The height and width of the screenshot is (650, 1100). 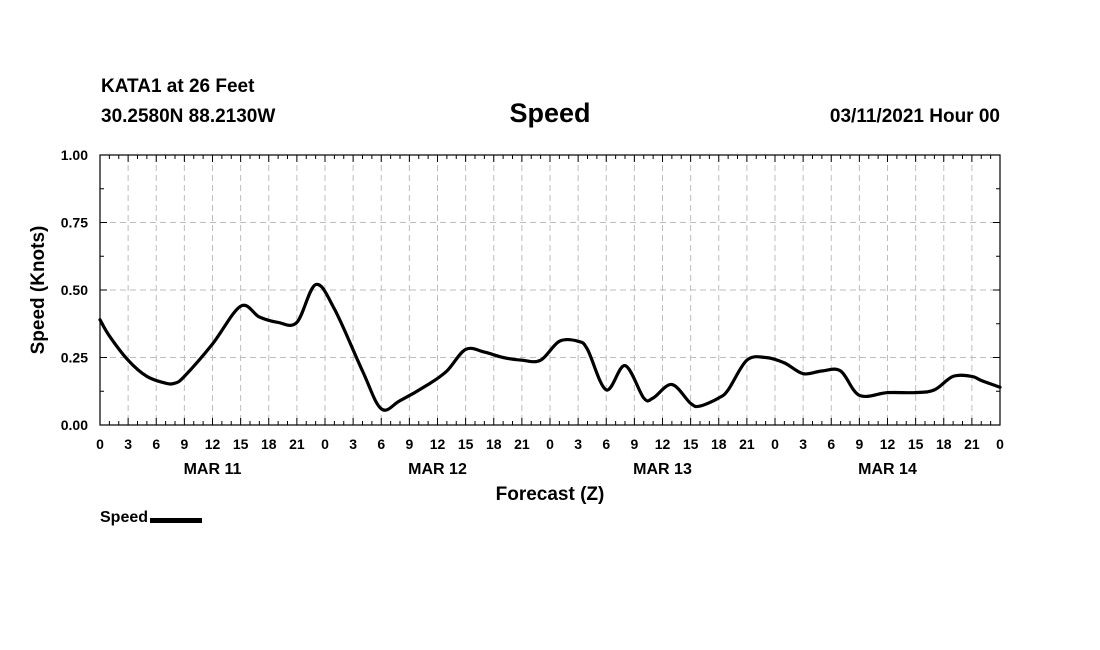 I want to click on y-axis-title: Speed (Knots), so click(x=38, y=290).